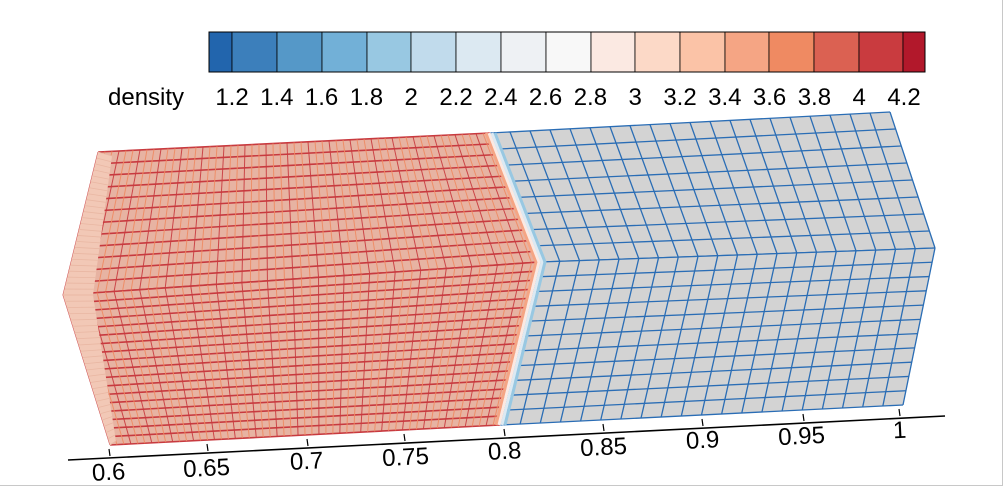  What do you see at coordinates (89, 298) in the screenshot?
I see `end-face-fill` at bounding box center [89, 298].